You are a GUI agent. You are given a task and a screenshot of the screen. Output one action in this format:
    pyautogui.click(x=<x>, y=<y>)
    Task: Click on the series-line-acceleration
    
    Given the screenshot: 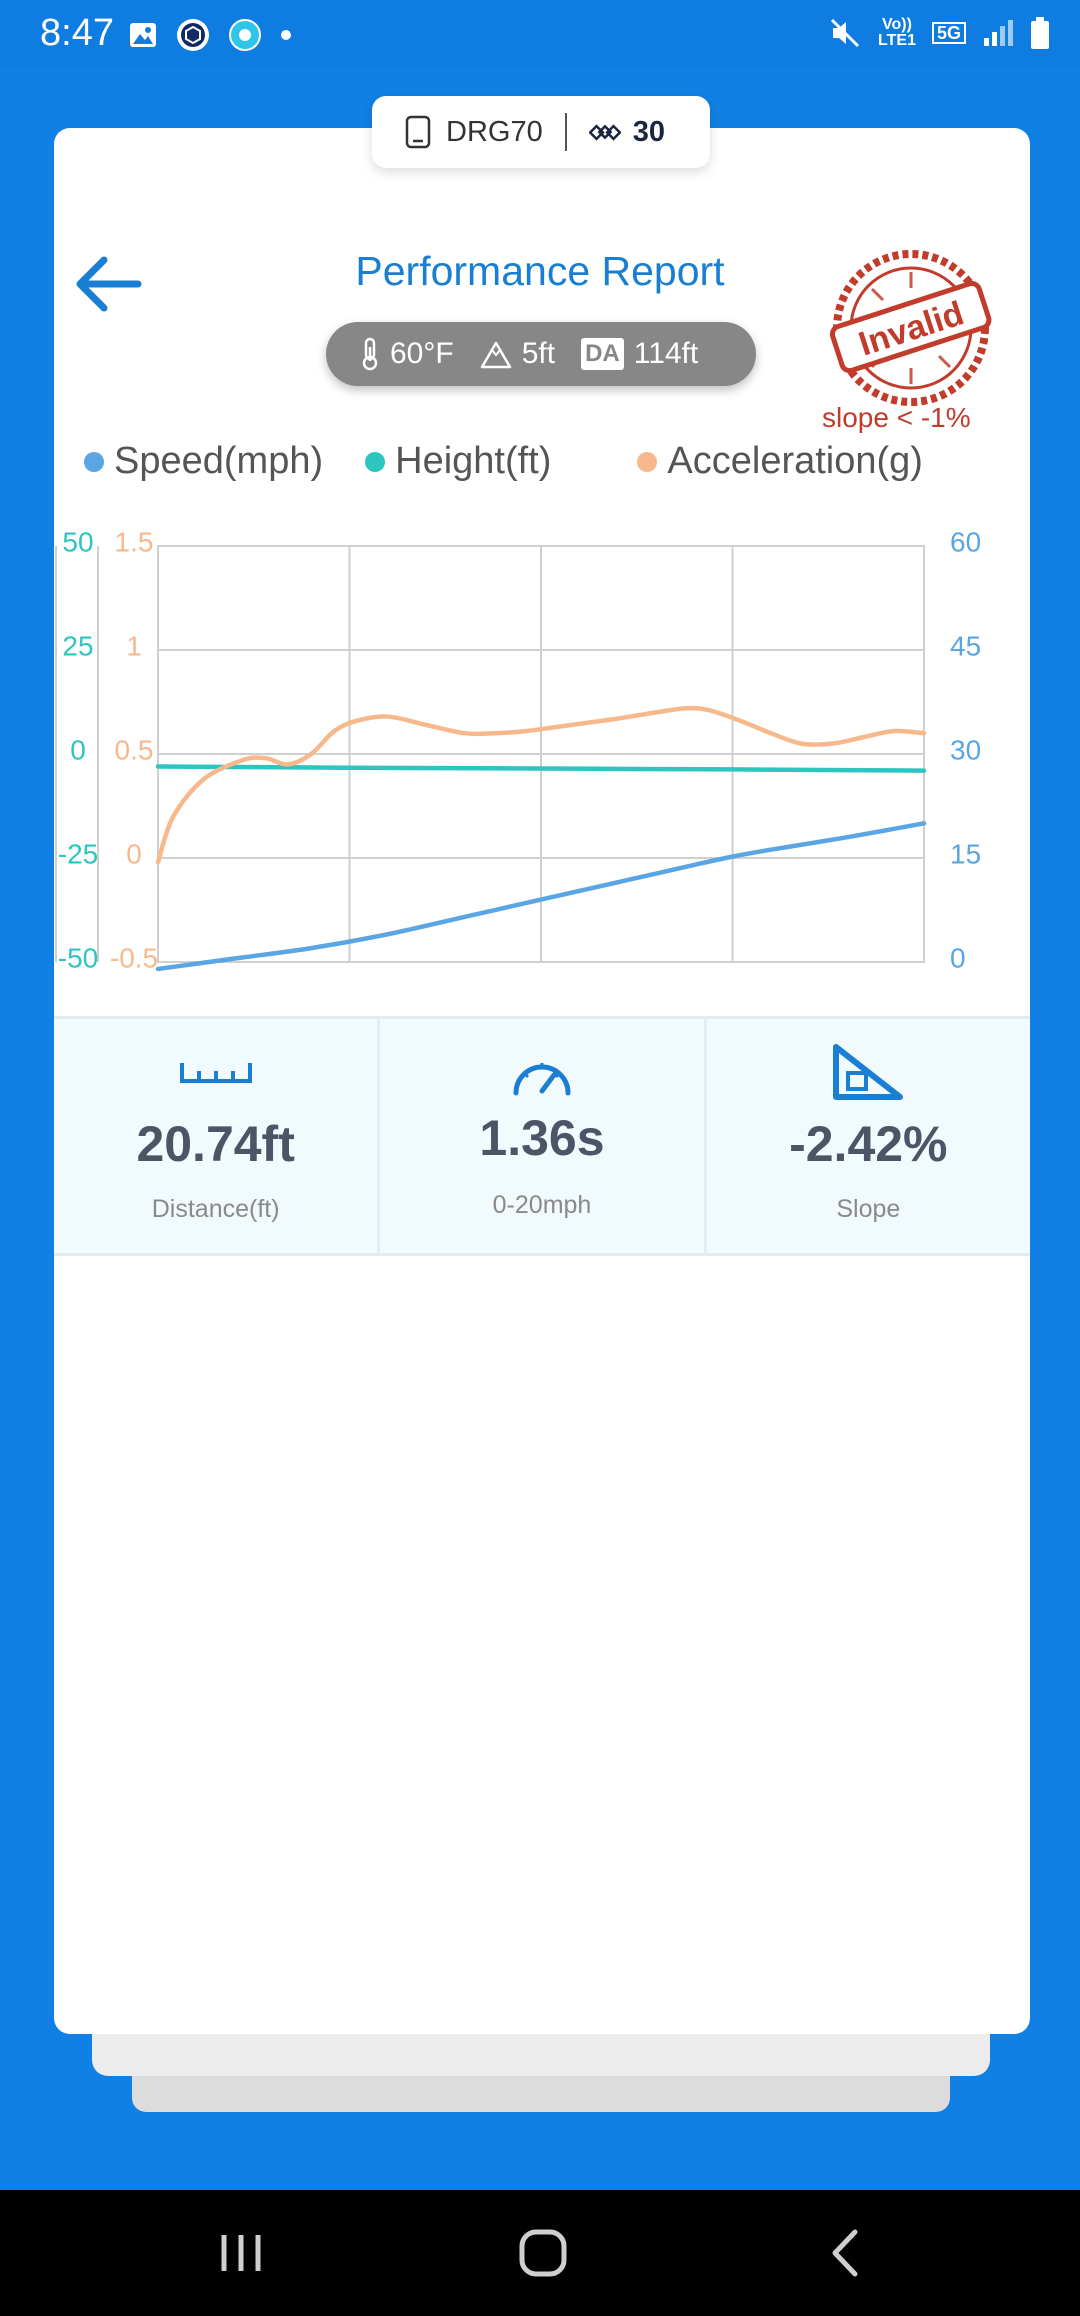 What is the action you would take?
    pyautogui.click(x=541, y=785)
    